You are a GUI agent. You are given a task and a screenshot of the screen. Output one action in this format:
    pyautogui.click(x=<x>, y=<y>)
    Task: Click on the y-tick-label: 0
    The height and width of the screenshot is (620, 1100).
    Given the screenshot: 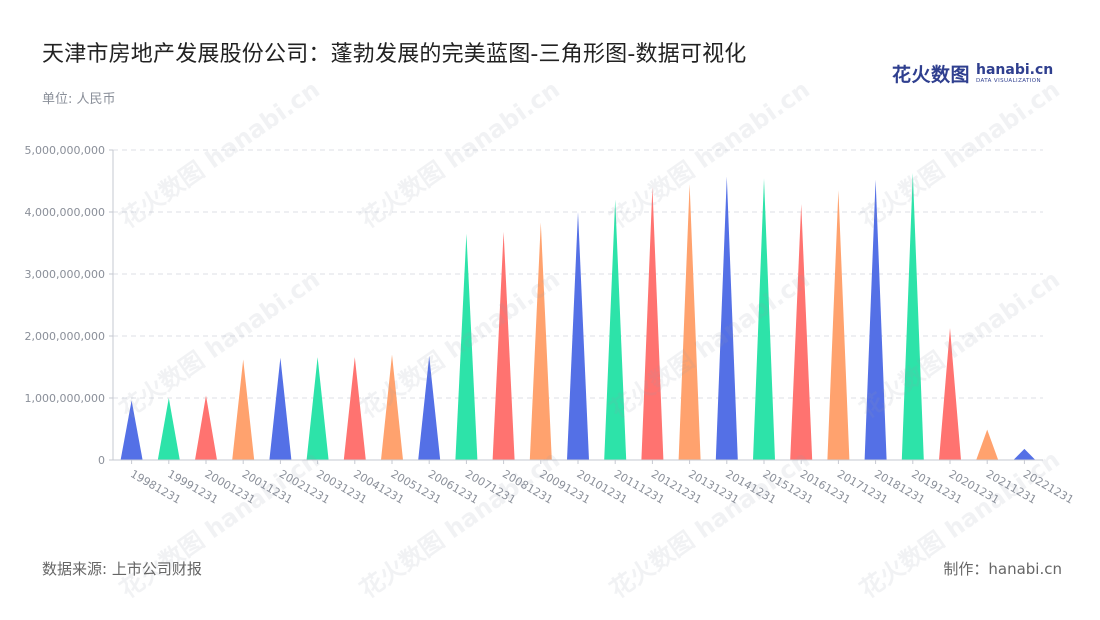 What is the action you would take?
    pyautogui.click(x=101, y=460)
    